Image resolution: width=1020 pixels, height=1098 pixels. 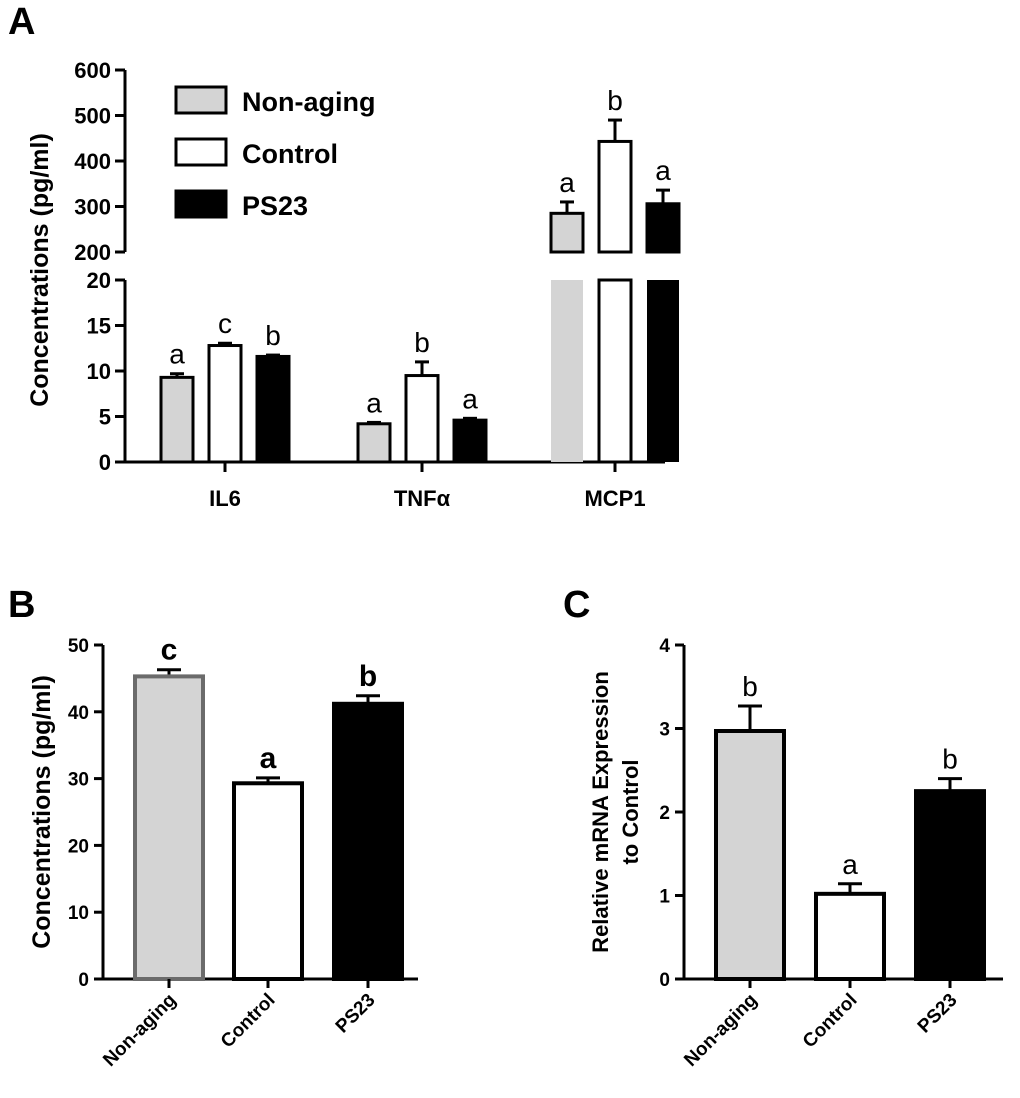 I want to click on x-category-label: MCP1, so click(x=614, y=498).